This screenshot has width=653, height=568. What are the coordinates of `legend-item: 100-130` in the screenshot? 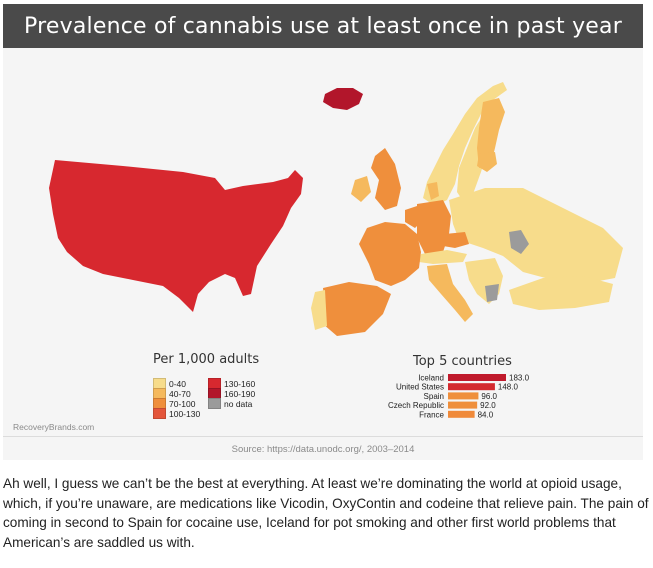 It's located at (176, 413).